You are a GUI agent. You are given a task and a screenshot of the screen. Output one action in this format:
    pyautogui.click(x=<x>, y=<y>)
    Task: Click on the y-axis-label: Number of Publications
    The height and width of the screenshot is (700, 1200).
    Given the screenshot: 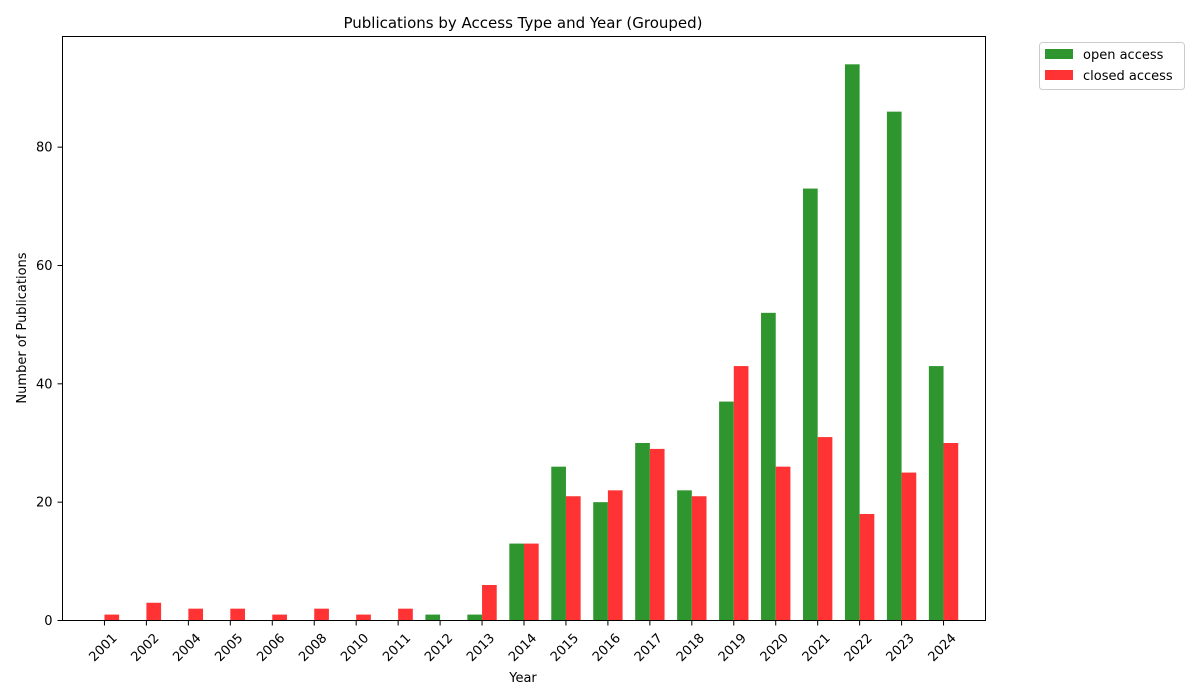 What is the action you would take?
    pyautogui.click(x=22, y=327)
    